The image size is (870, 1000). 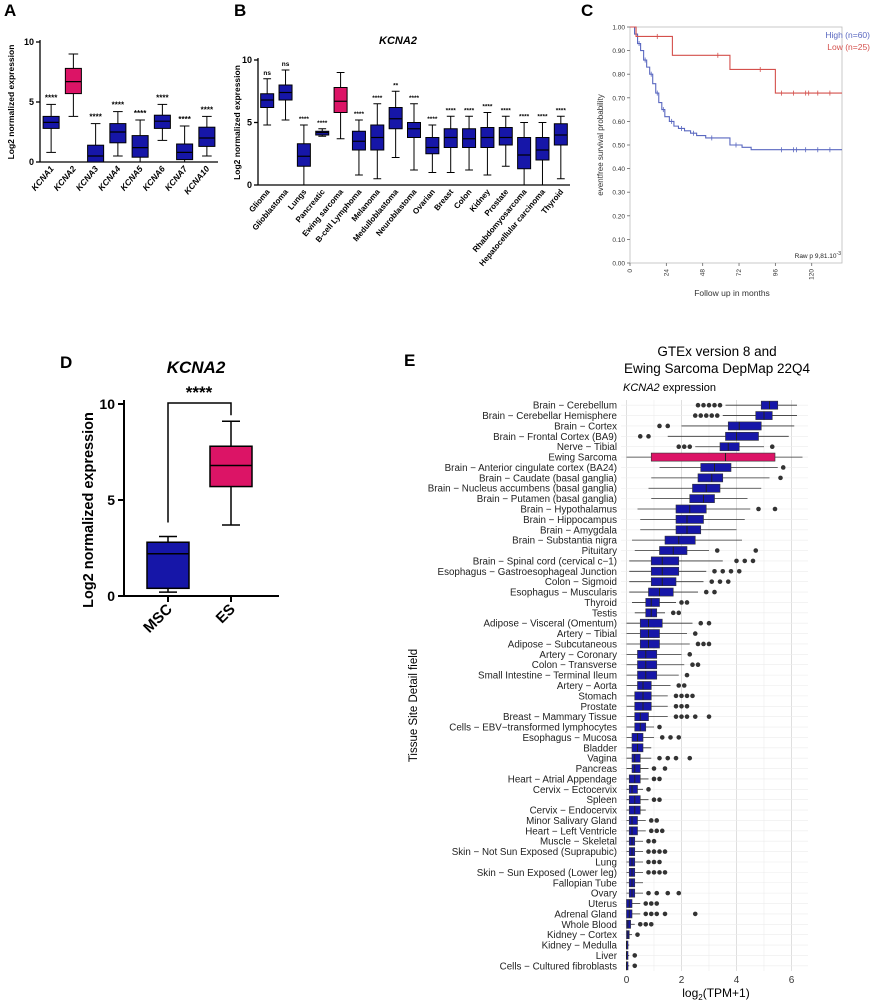 What do you see at coordinates (604, 894) in the screenshot?
I see `tissue-label: Ovary` at bounding box center [604, 894].